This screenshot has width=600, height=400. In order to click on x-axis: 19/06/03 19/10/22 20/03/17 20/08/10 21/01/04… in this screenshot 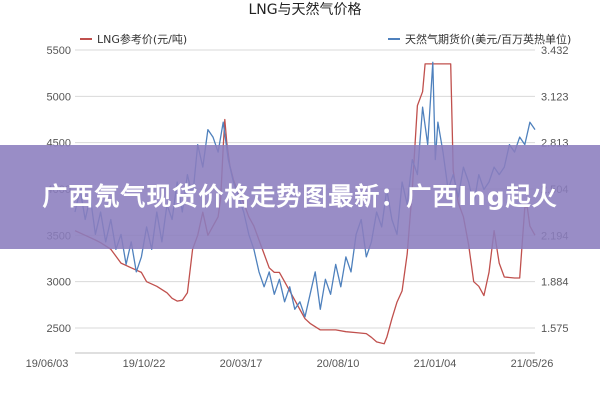, I will do `click(290, 364)`.